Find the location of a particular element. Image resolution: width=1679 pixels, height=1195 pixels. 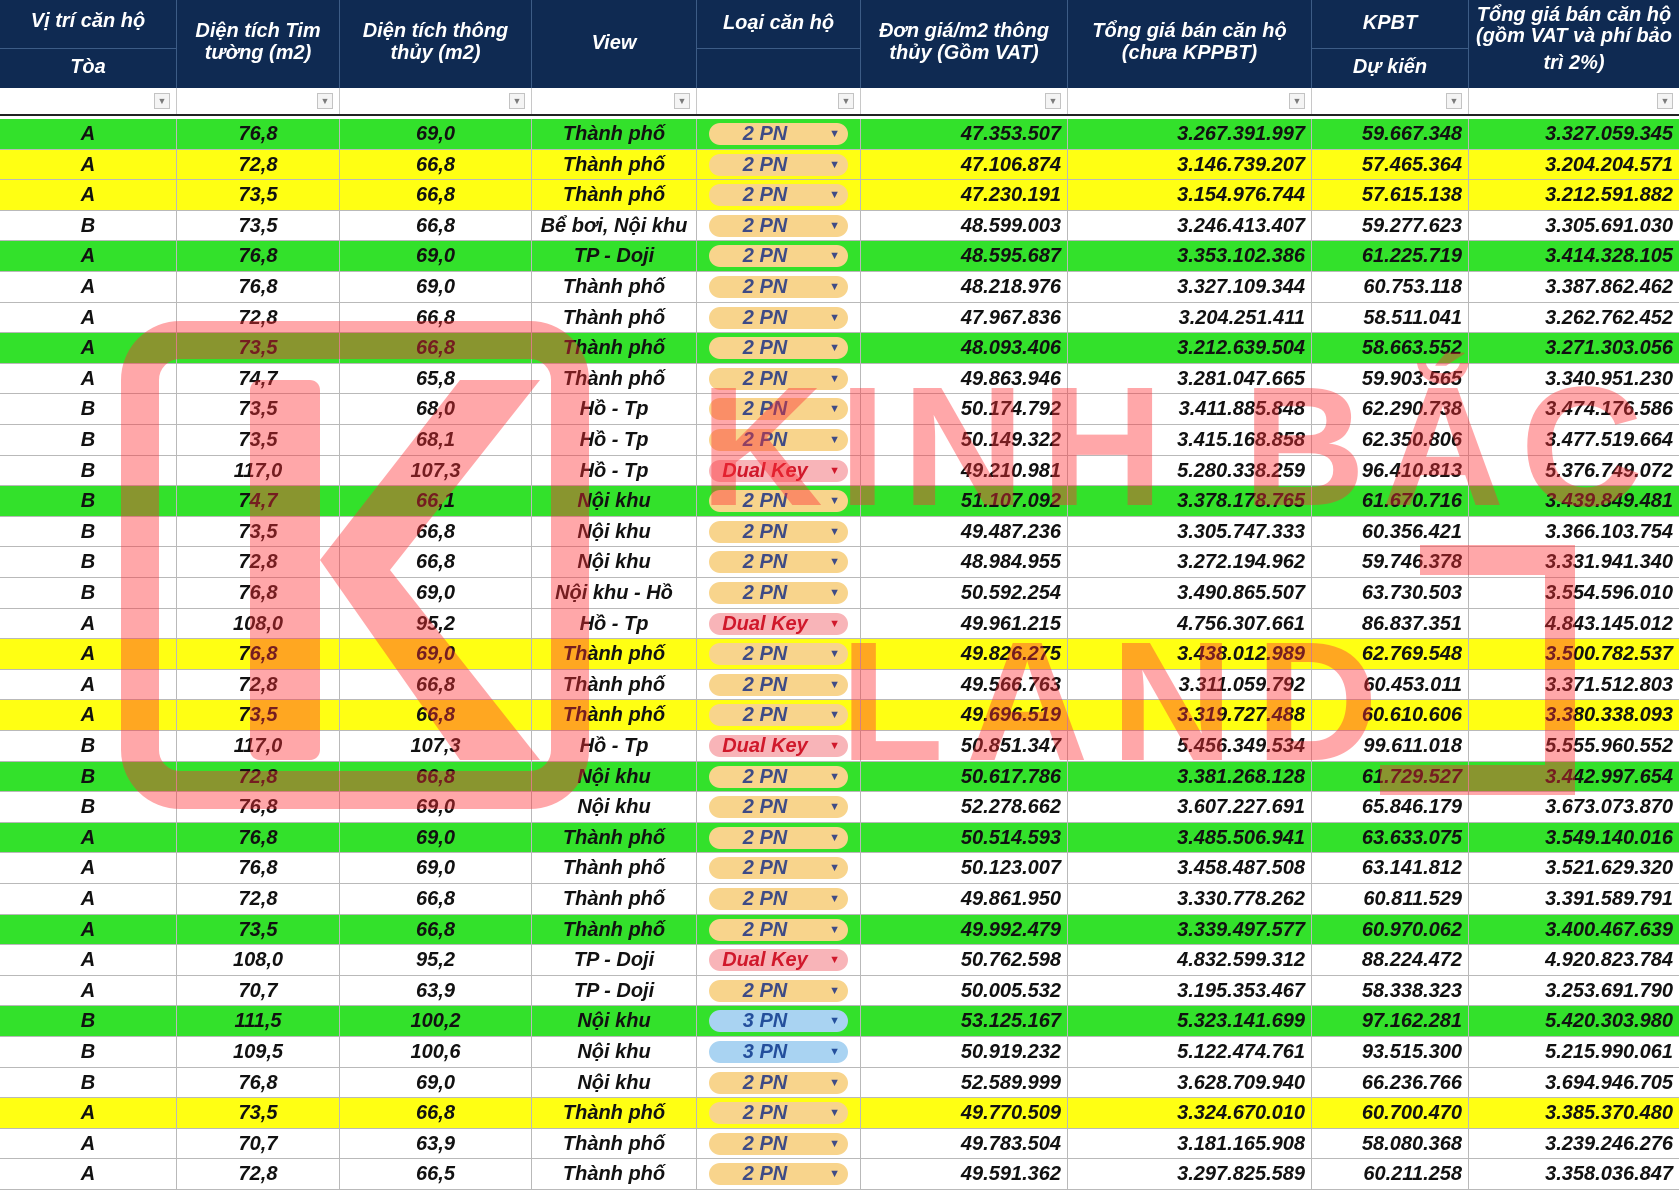

cell-dien-tich-tim-tuong: 73,5 is located at coordinates (258, 225).